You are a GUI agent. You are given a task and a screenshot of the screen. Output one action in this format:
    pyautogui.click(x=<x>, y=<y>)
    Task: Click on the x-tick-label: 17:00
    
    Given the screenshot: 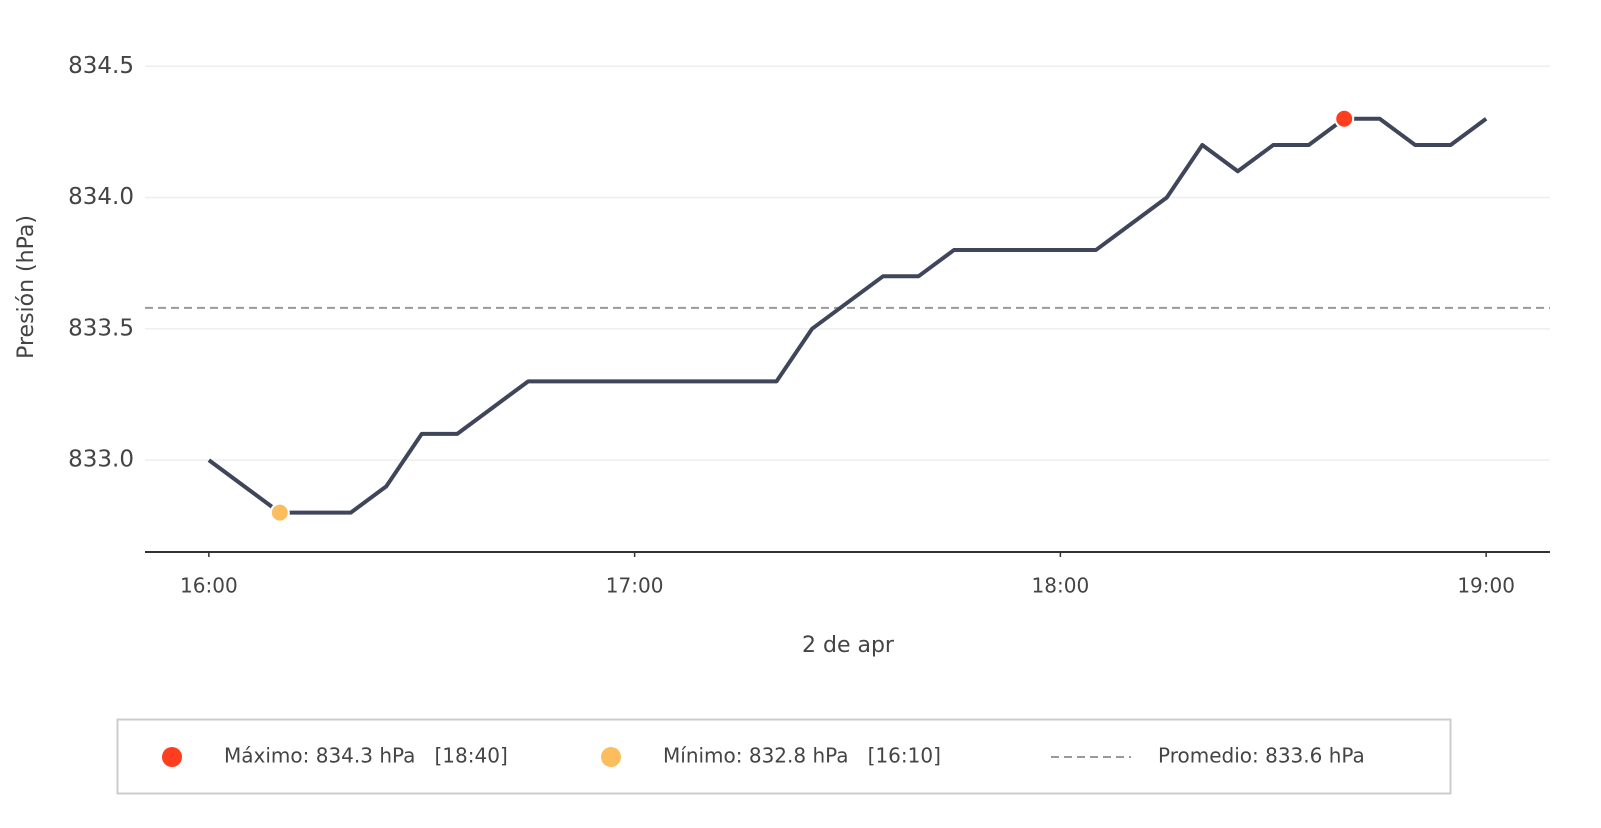 What is the action you would take?
    pyautogui.click(x=635, y=586)
    